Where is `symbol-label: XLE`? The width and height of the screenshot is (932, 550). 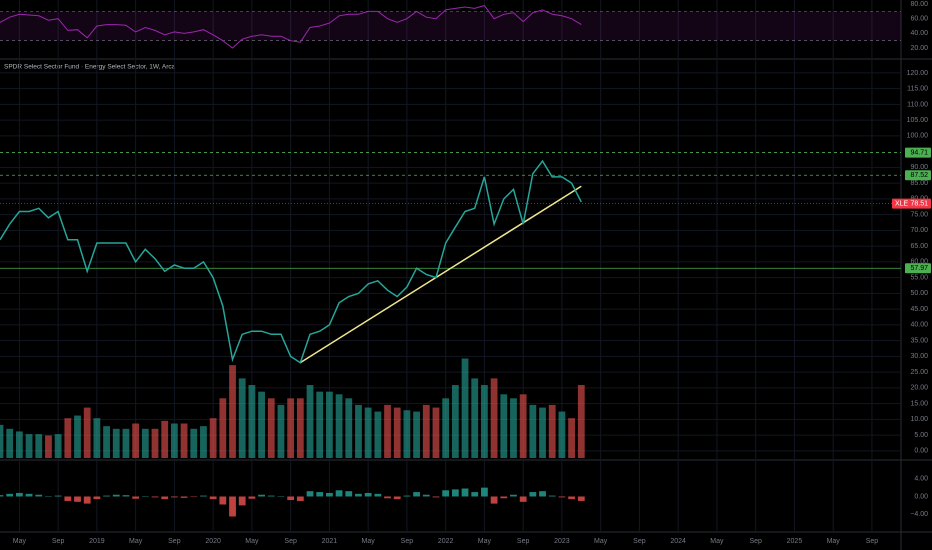 symbol-label: XLE is located at coordinates (902, 203).